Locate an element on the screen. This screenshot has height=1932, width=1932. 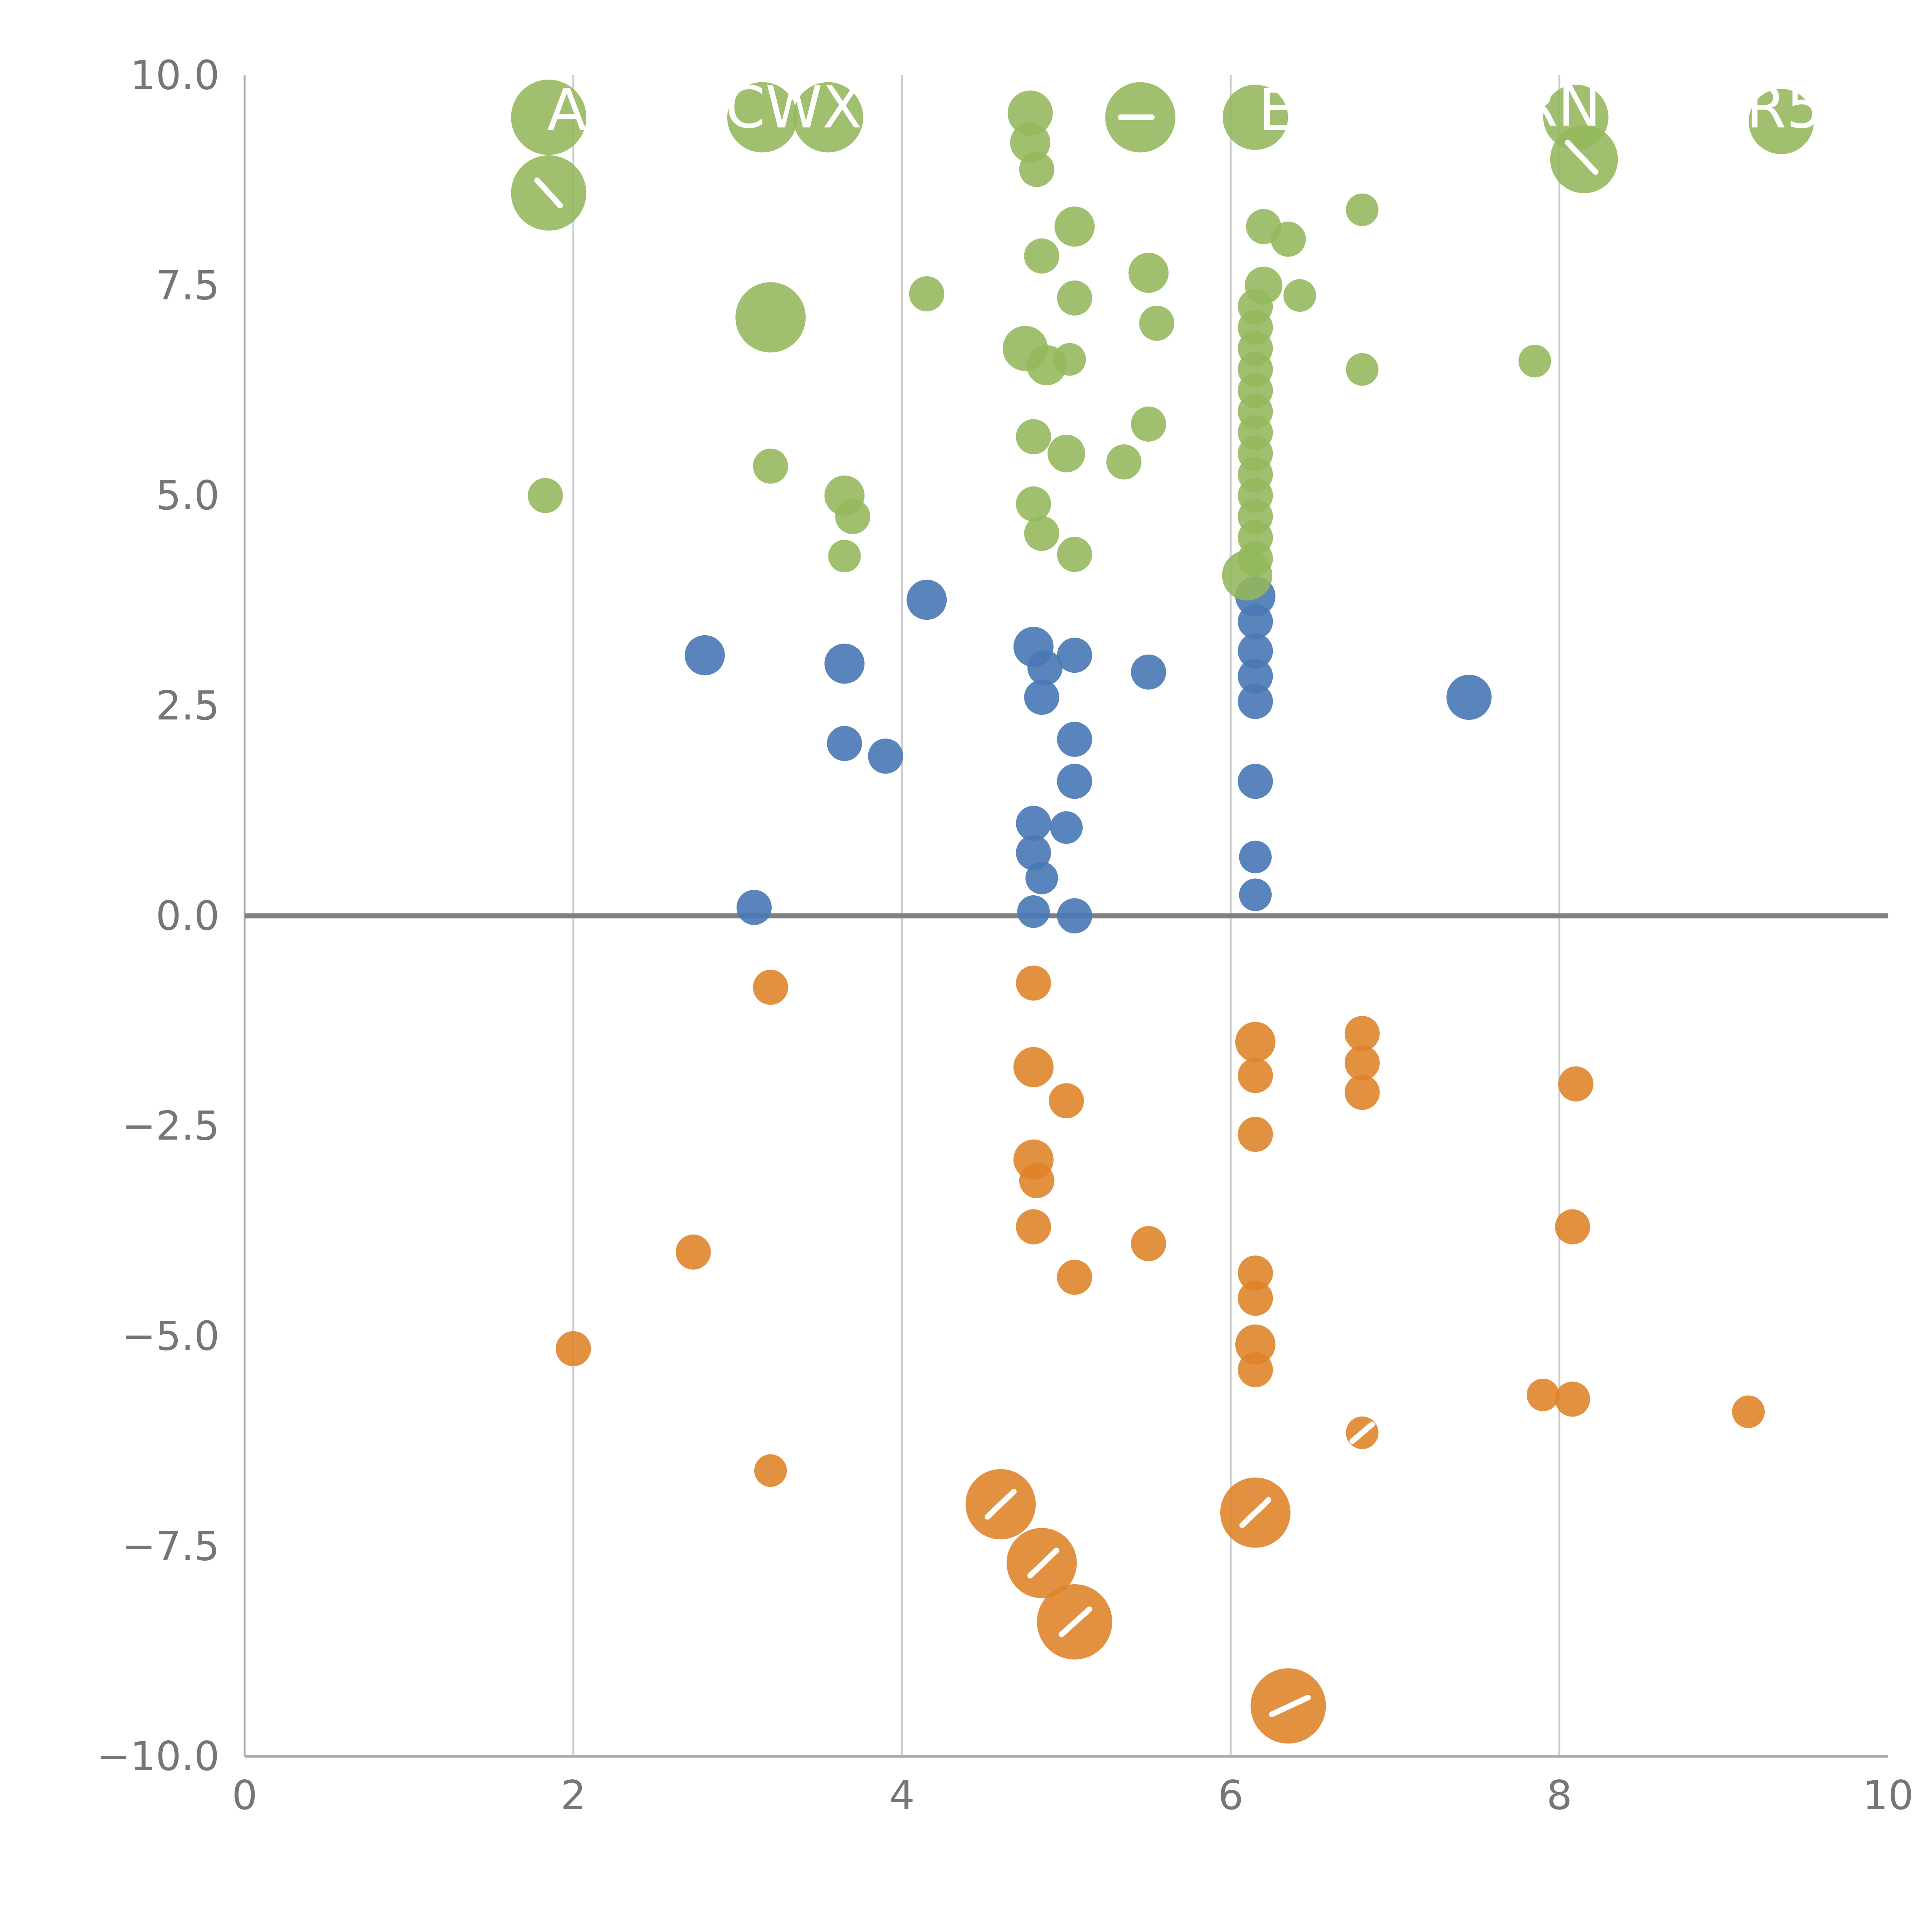
x-tick-label: 0 is located at coordinates (244, 1796).